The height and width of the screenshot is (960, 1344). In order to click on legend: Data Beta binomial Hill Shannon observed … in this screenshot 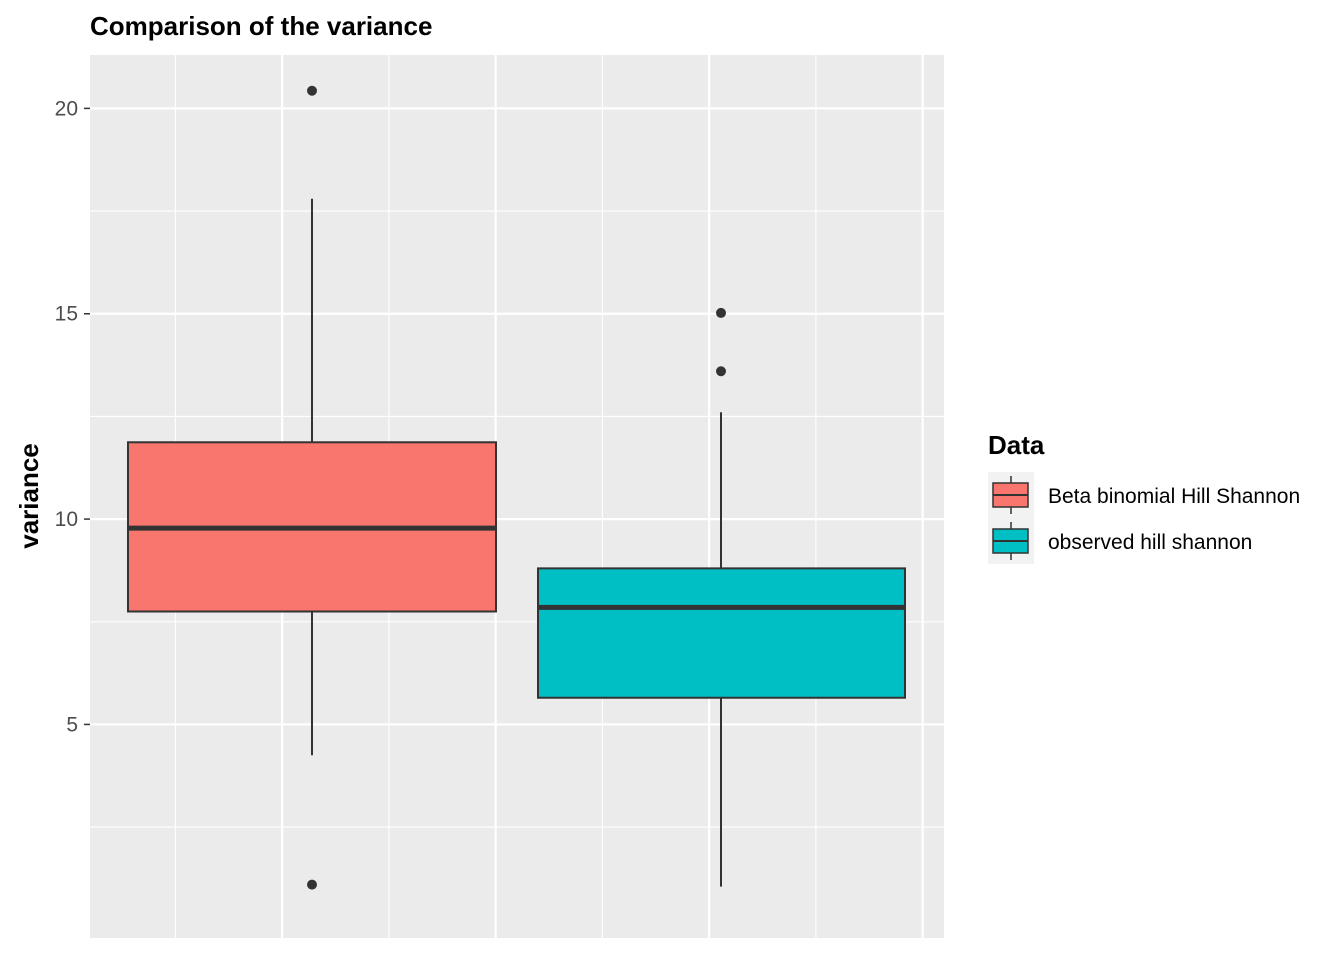, I will do `click(1144, 497)`.